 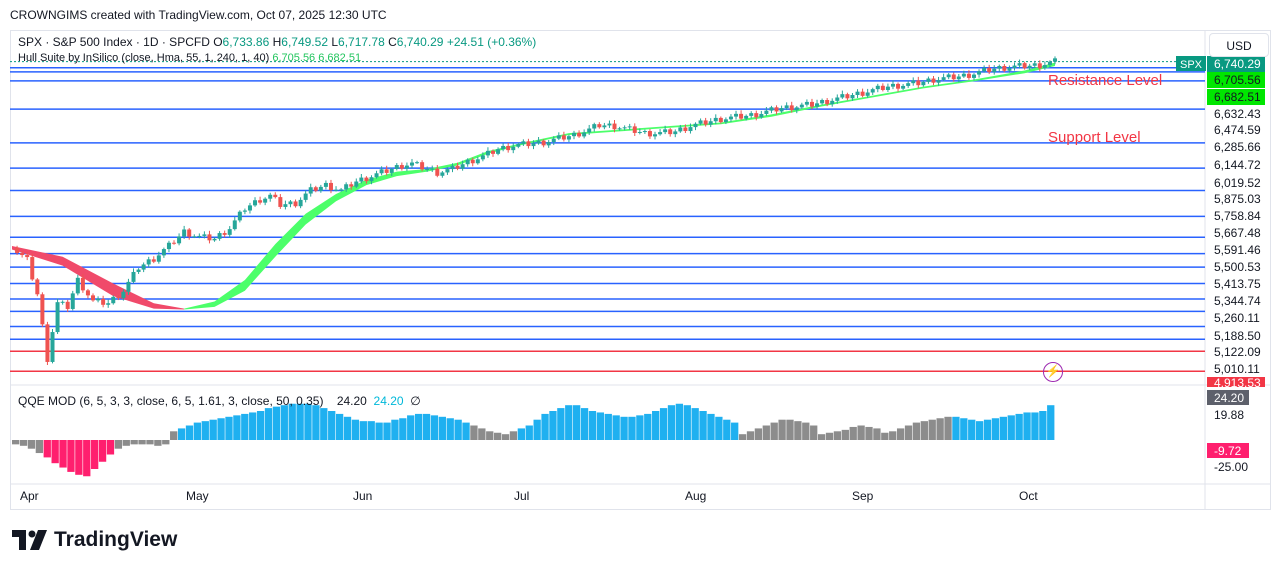 What do you see at coordinates (114, 42) in the screenshot?
I see `symbol-info: SPX · S&P 500 Index · 1D · SPCFD` at bounding box center [114, 42].